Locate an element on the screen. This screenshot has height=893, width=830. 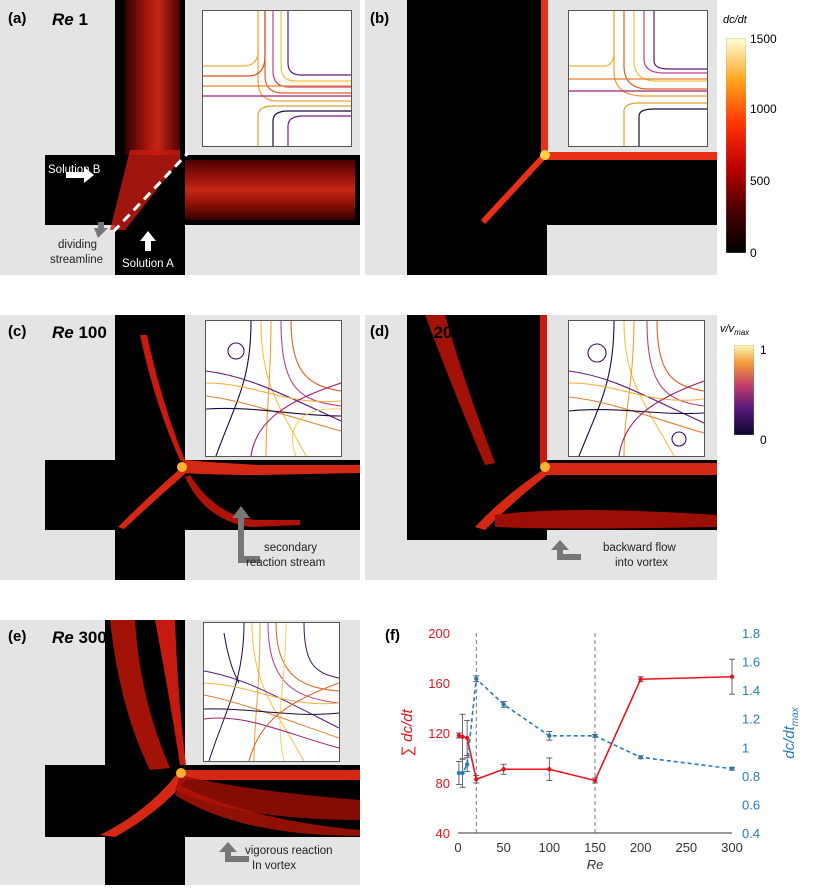
annotation-secondary: secondary is located at coordinates (291, 548).